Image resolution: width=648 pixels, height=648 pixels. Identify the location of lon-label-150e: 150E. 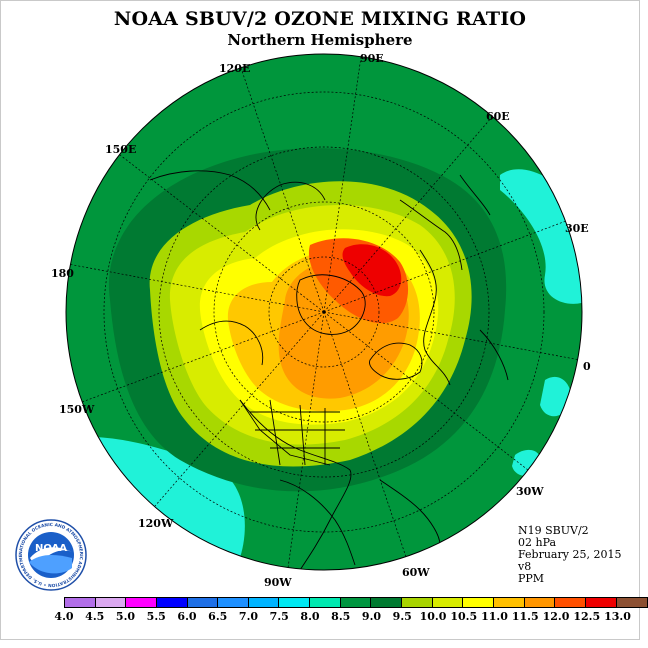
(121, 149).